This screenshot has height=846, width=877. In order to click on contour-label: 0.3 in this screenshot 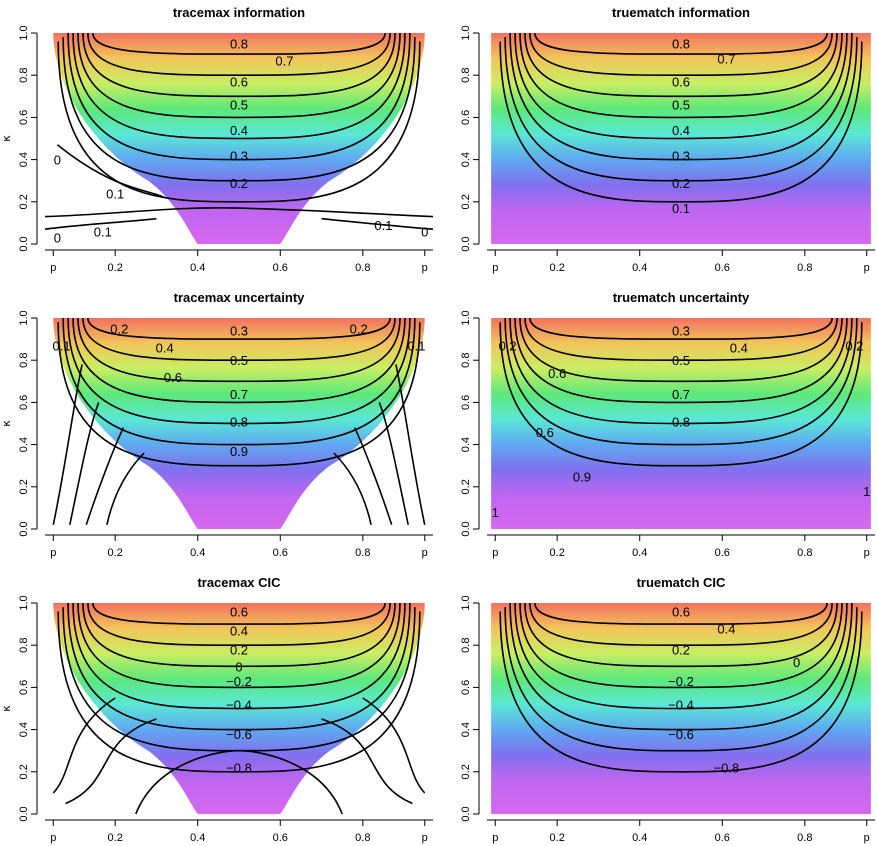, I will do `click(239, 155)`.